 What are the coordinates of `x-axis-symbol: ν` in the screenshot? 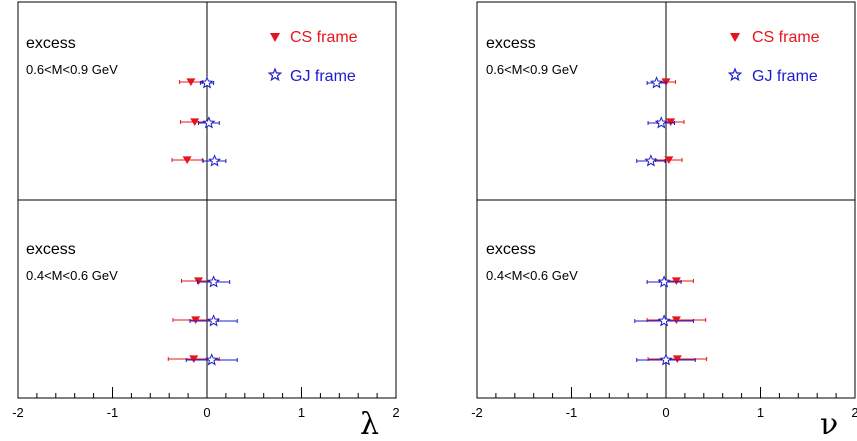 It's located at (829, 424).